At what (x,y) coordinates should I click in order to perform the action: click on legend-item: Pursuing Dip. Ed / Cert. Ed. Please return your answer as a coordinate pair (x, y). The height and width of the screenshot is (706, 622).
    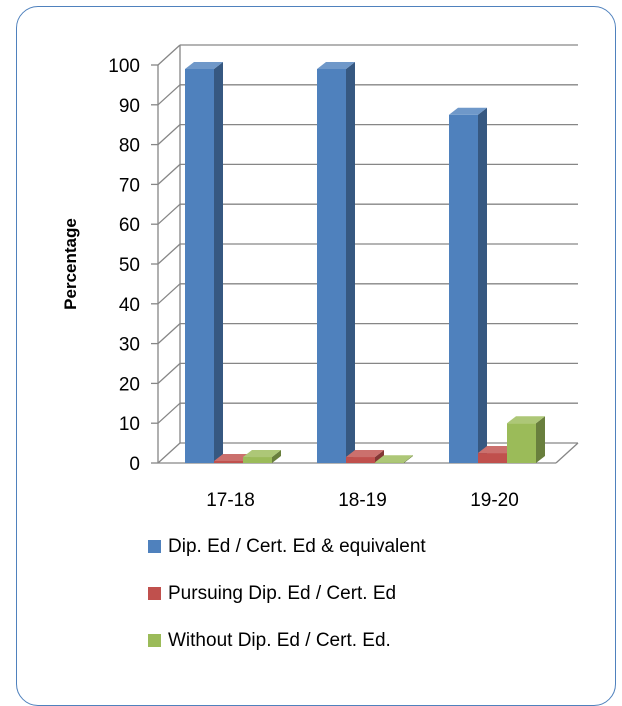
    Looking at the image, I should click on (287, 593).